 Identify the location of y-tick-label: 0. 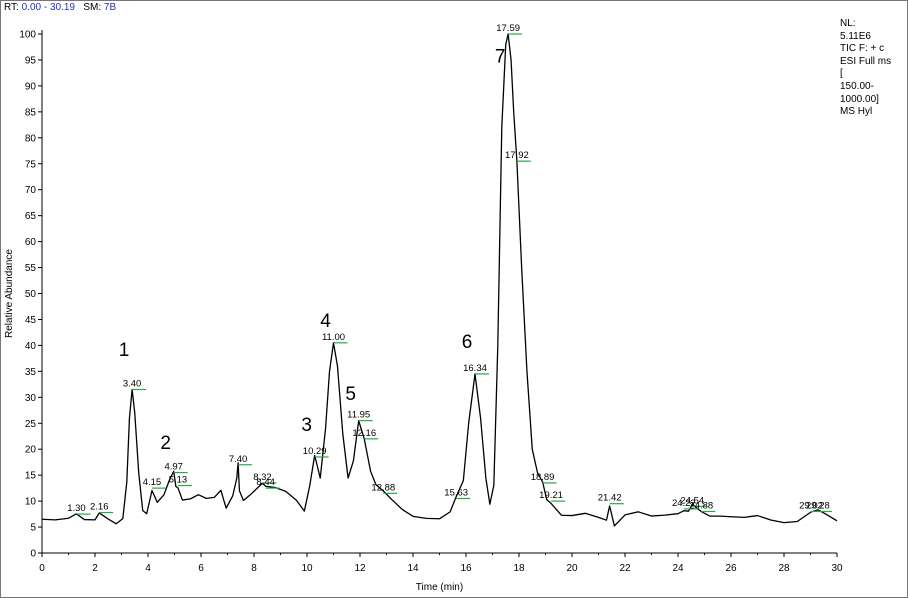
(33, 554).